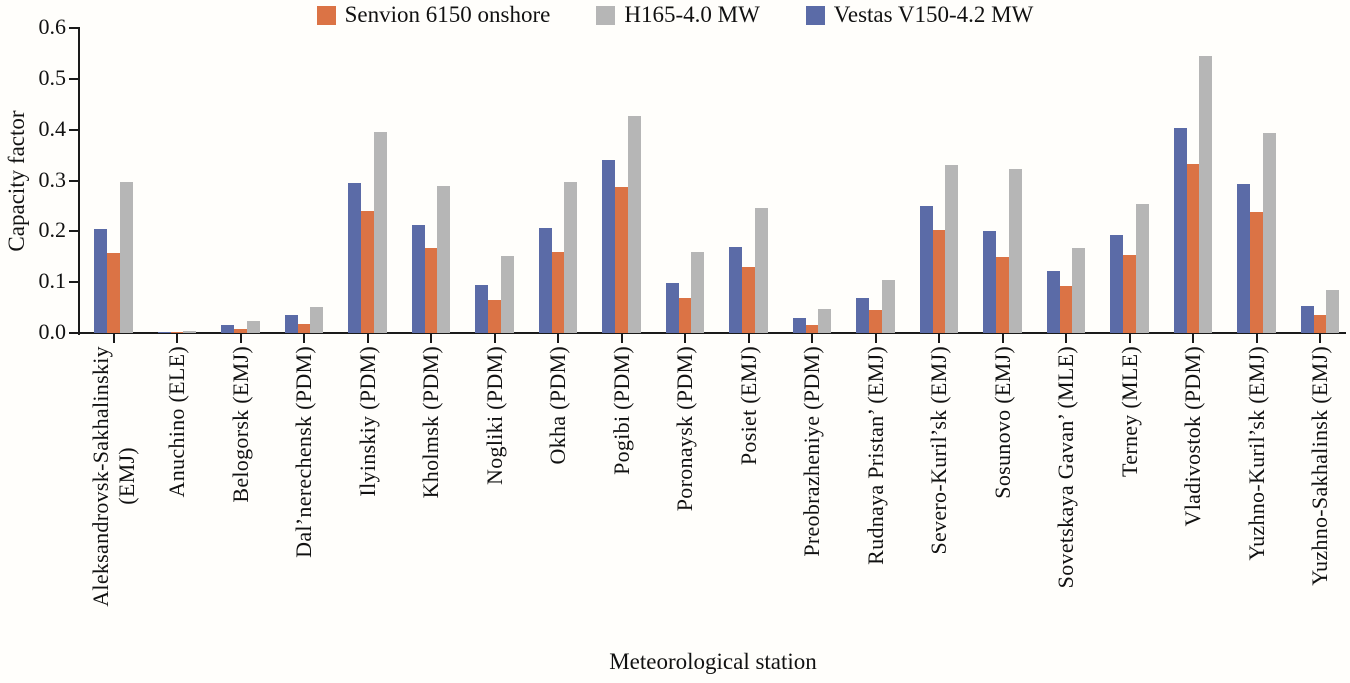  Describe the element at coordinates (557, 405) in the screenshot. I see `x-category-label: Okha (PDM)` at that location.